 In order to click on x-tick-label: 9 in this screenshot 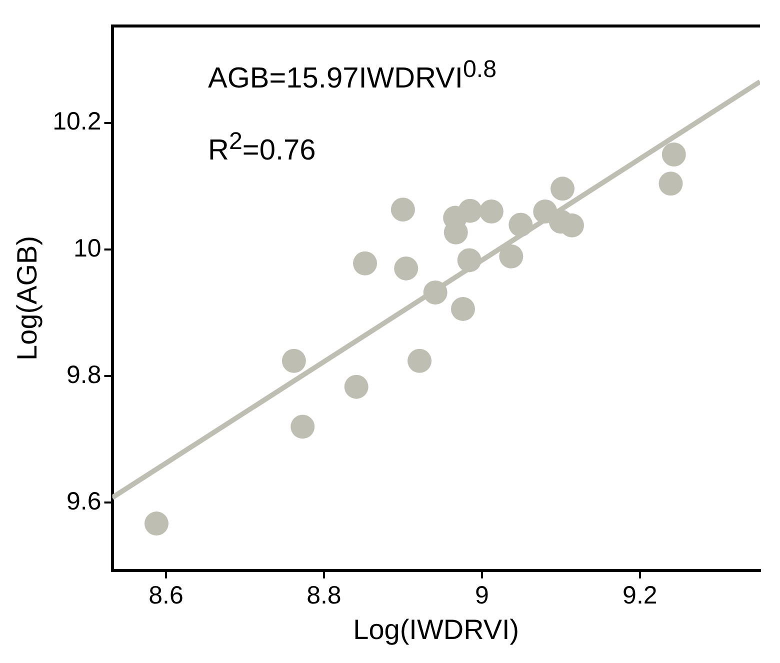, I will do `click(481, 595)`.